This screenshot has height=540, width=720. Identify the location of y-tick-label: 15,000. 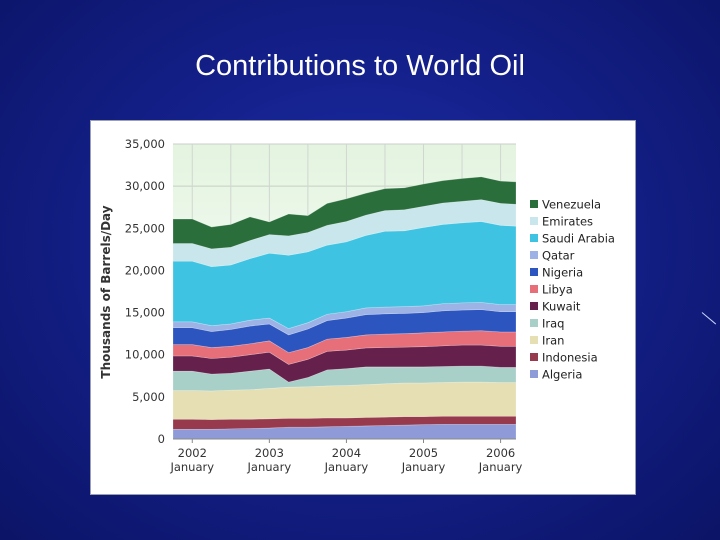
(145, 313).